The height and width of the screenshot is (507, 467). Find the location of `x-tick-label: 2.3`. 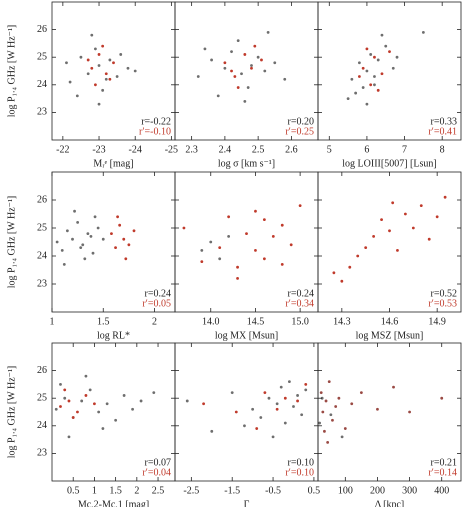

x-tick-label: 2.3 is located at coordinates (191, 149).